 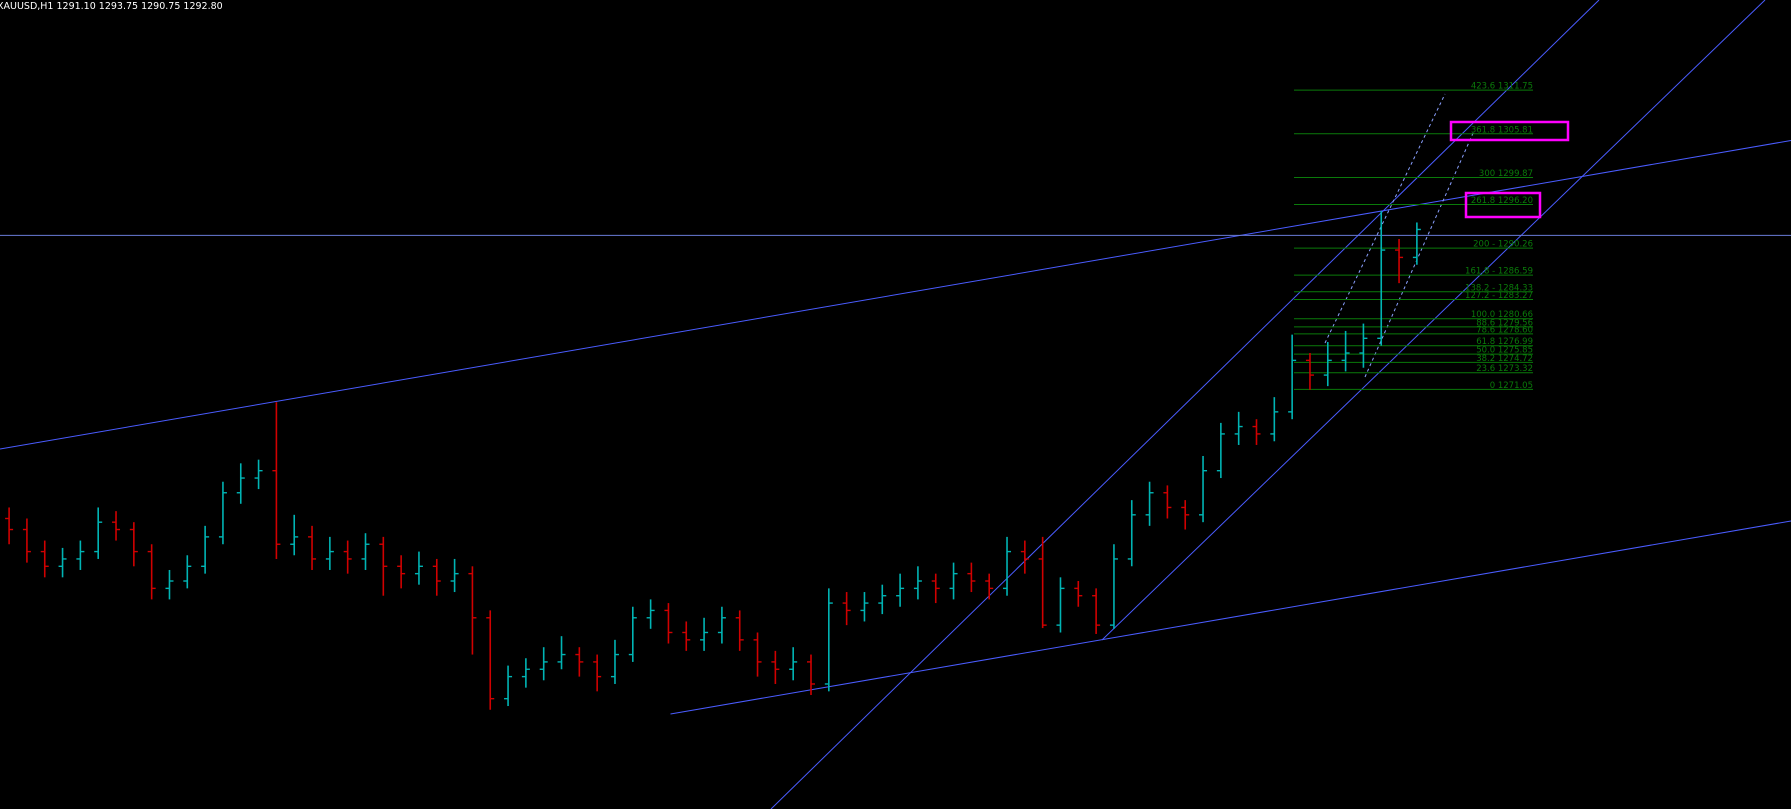 What do you see at coordinates (1511, 386) in the screenshot?
I see `fib-label: 0 1271.05` at bounding box center [1511, 386].